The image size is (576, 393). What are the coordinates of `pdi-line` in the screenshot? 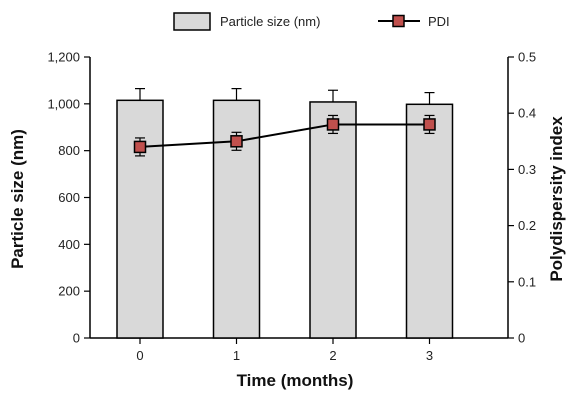 It's located at (284, 135).